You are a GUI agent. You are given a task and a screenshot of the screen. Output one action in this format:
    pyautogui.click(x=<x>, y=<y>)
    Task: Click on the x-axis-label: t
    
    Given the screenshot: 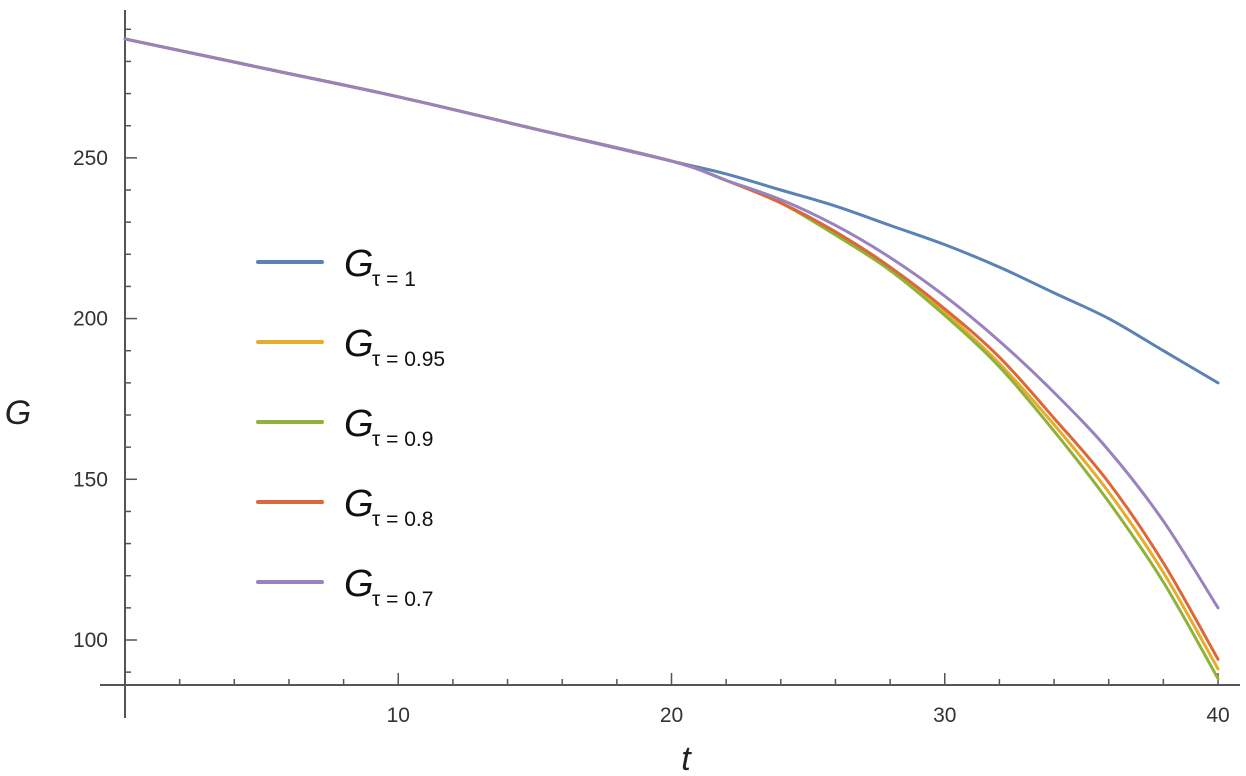 What is the action you would take?
    pyautogui.click(x=686, y=758)
    